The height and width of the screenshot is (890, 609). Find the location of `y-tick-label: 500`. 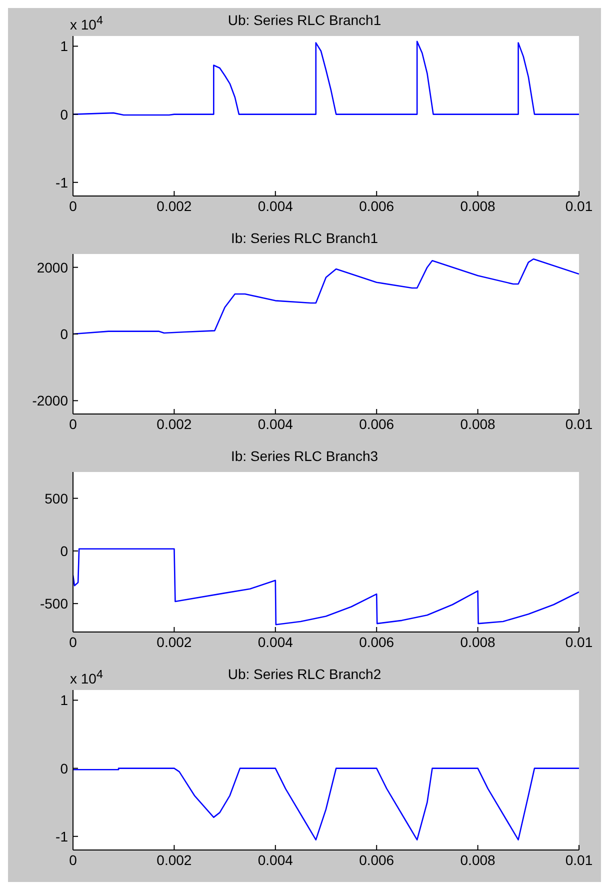

y-tick-label: 500 is located at coordinates (56, 498).